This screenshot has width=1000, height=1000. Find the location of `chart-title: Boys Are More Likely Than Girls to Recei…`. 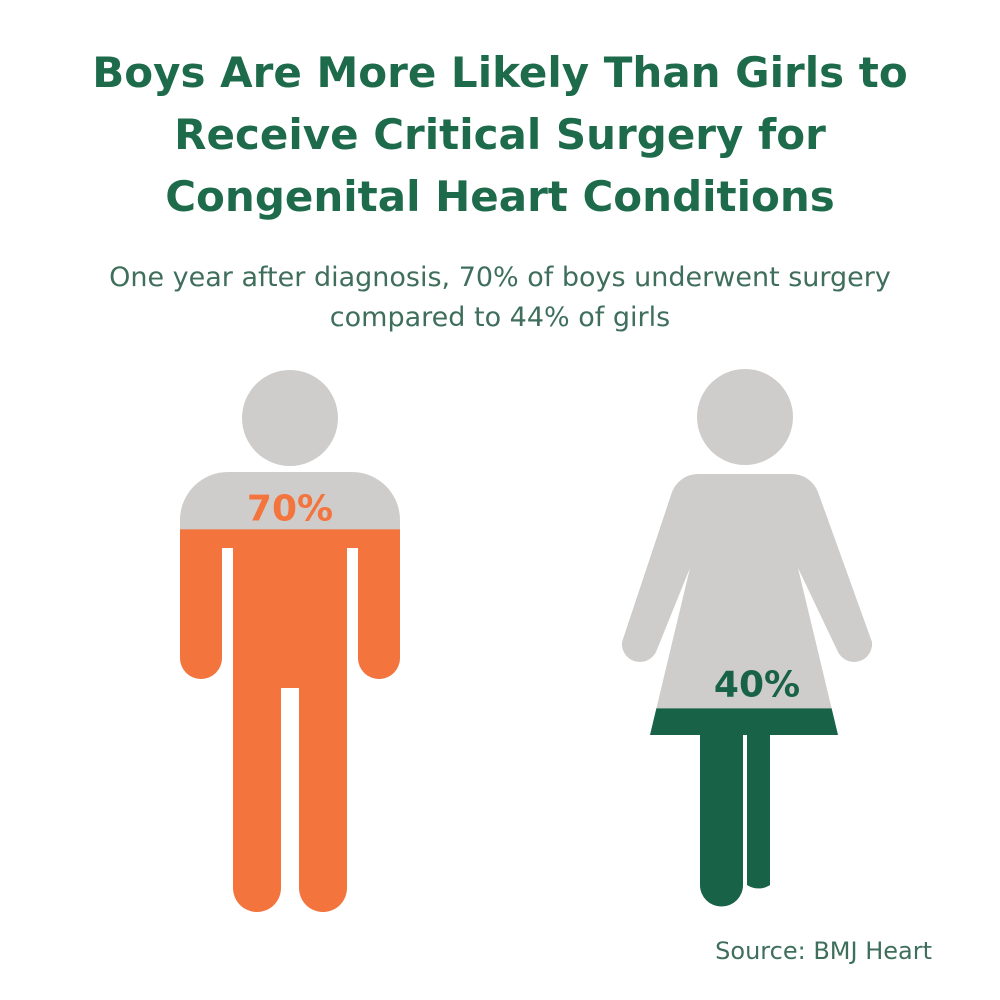

chart-title: Boys Are More Likely Than Girls to Recei… is located at coordinates (500, 134).